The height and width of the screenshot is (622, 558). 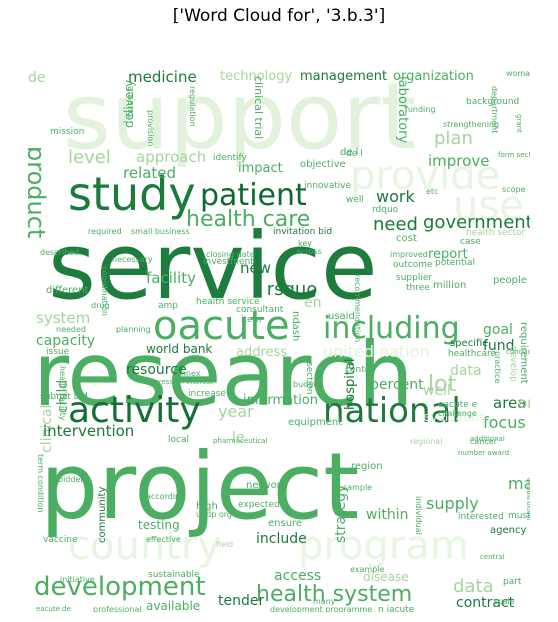 What do you see at coordinates (315, 422) in the screenshot?
I see `cloud-word: equipment` at bounding box center [315, 422].